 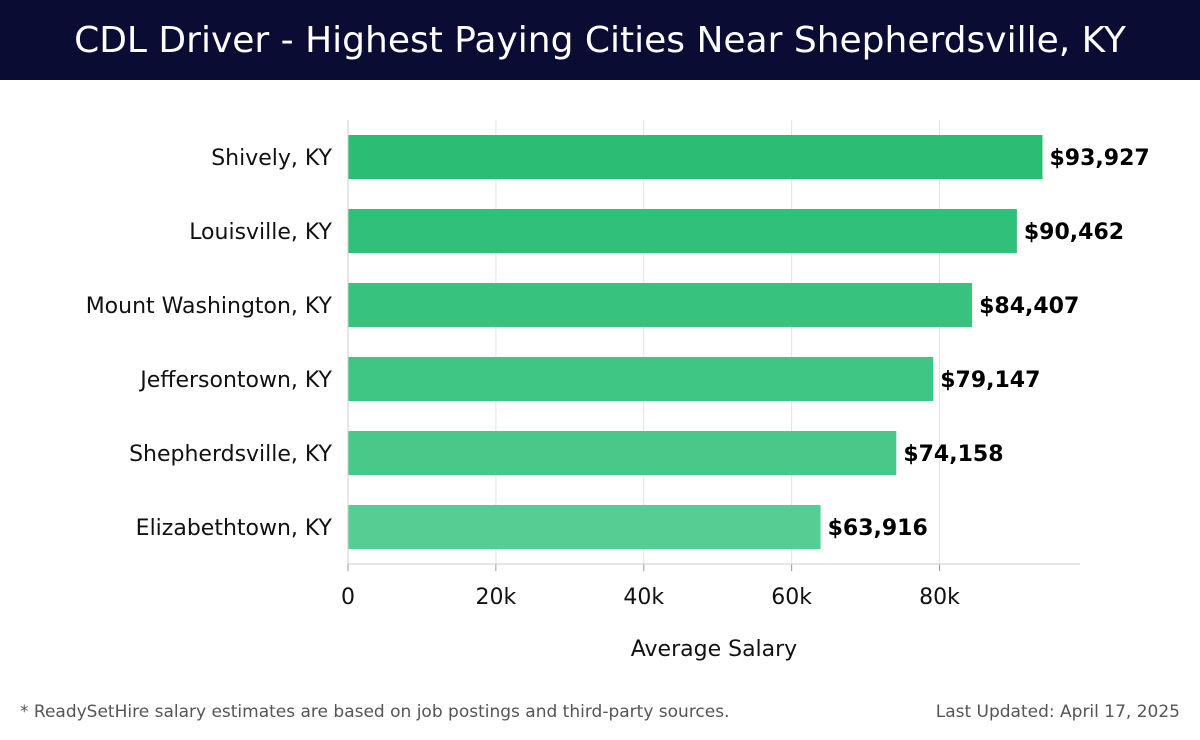 What do you see at coordinates (1099, 158) in the screenshot?
I see `value-label: $93,927` at bounding box center [1099, 158].